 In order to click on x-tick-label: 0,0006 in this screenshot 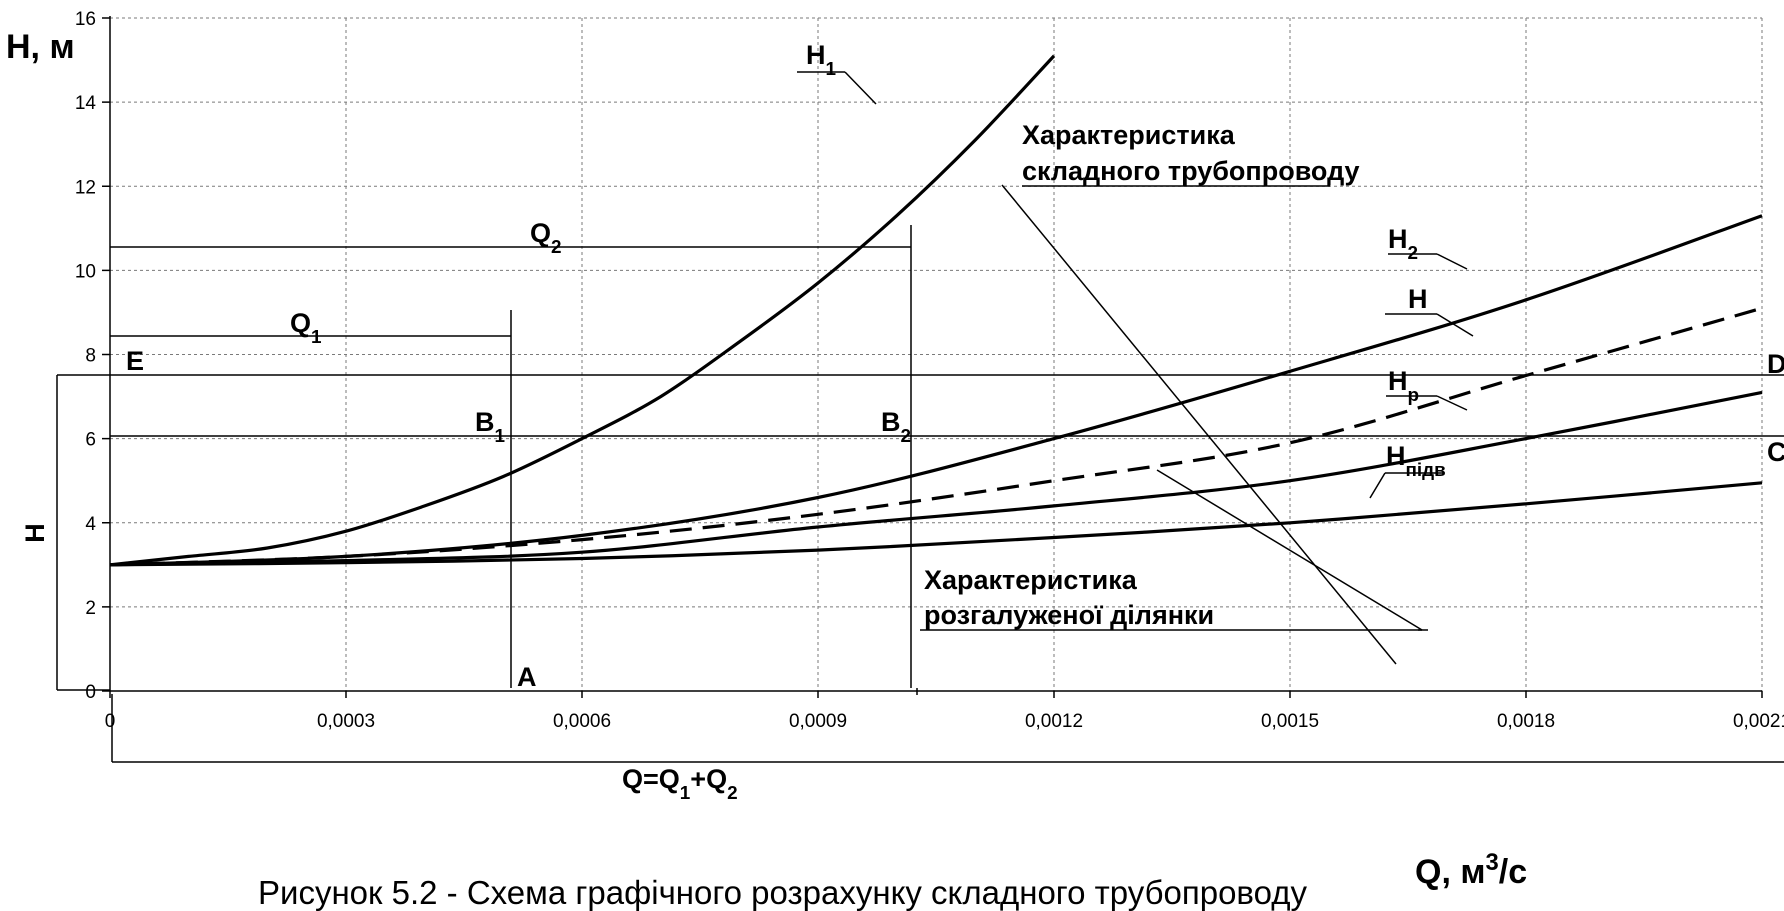, I will do `click(582, 721)`.